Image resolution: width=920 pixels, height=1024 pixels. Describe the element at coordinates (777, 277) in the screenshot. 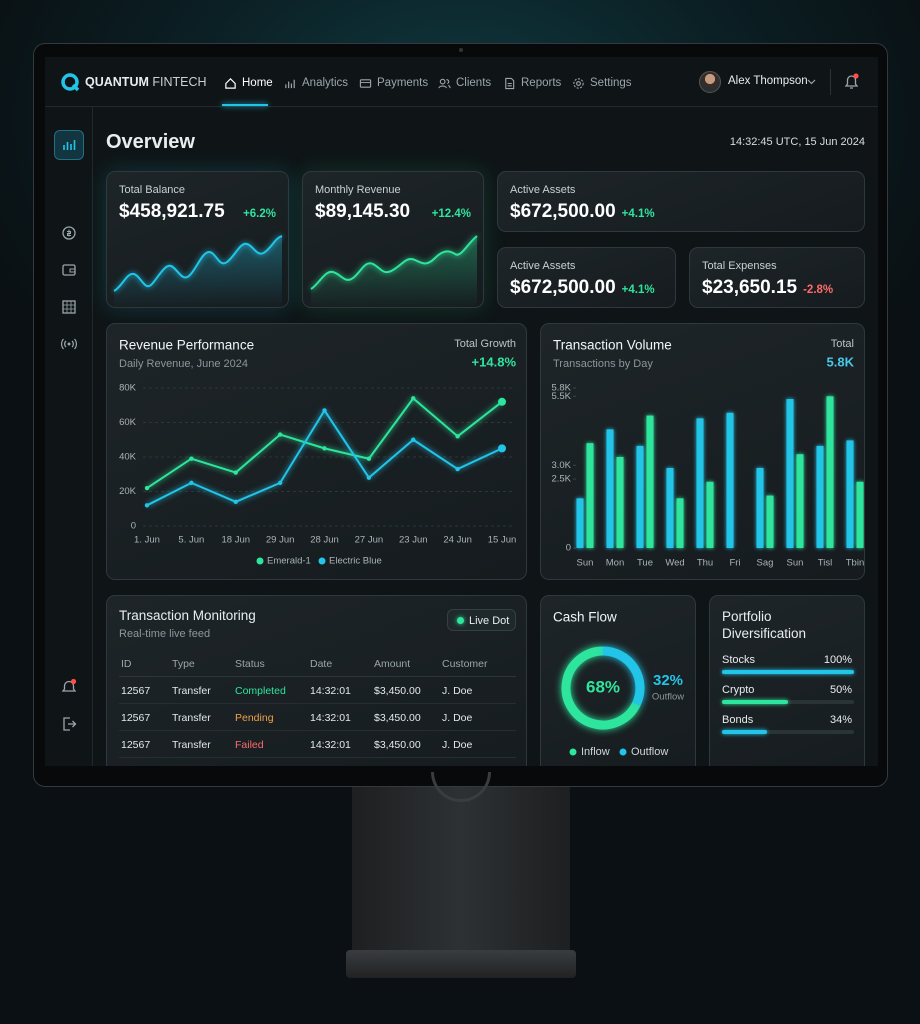

I see `stat-card: Total Expenses $23,650.15 -2.8%` at that location.